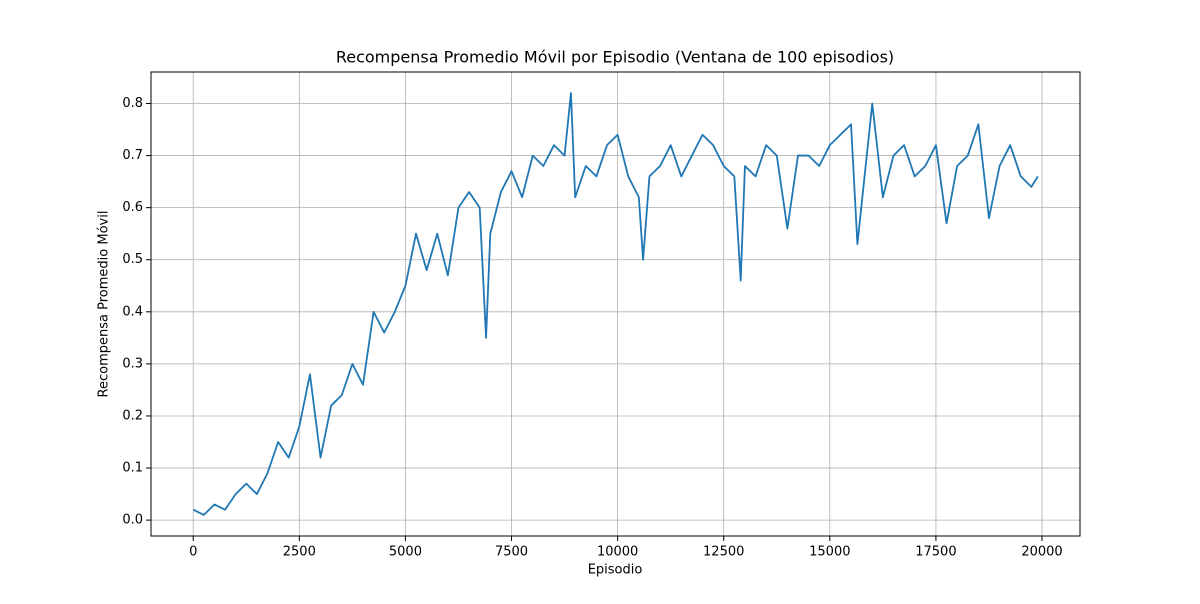  I want to click on y-tick-label: 0.2, so click(132, 415).